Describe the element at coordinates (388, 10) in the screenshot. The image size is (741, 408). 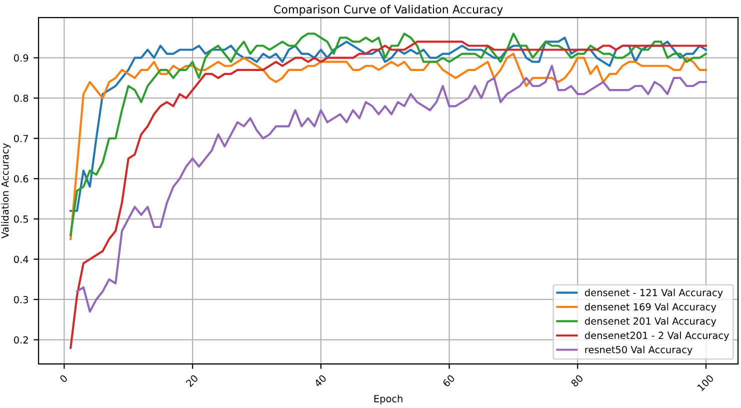
I see `chart-title: Comparison Curve of Validation Accuracy` at that location.